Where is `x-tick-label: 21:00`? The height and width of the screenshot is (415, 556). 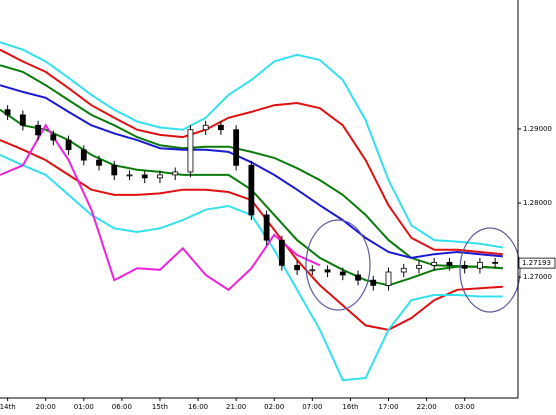
x-tick-label: 21:00 is located at coordinates (236, 407).